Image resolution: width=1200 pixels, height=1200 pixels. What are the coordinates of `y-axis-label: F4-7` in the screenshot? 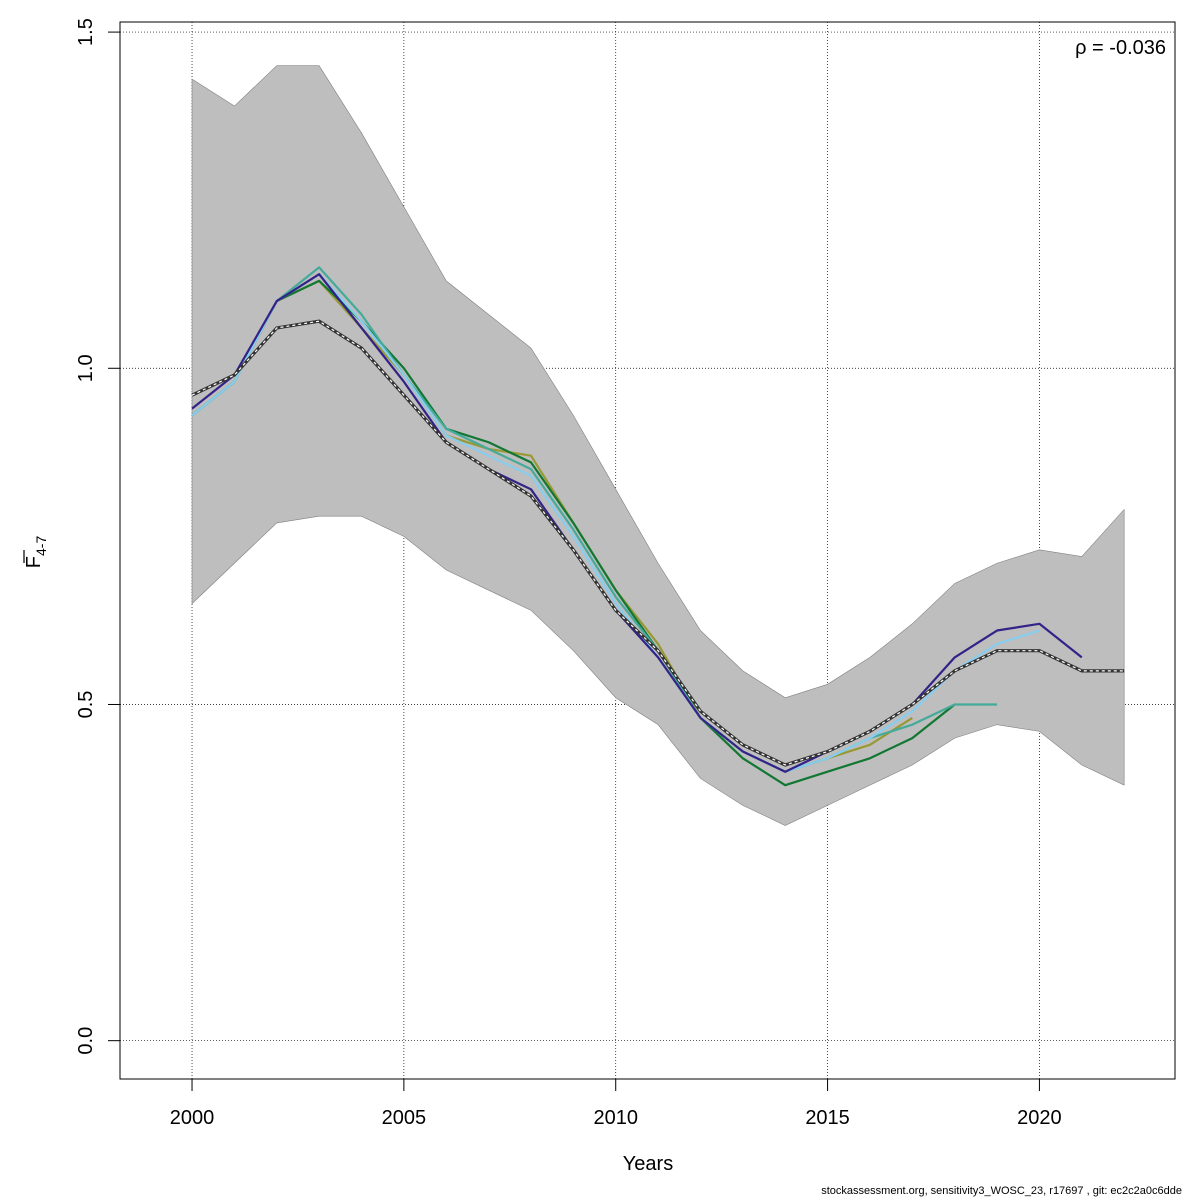 It's located at (36, 552).